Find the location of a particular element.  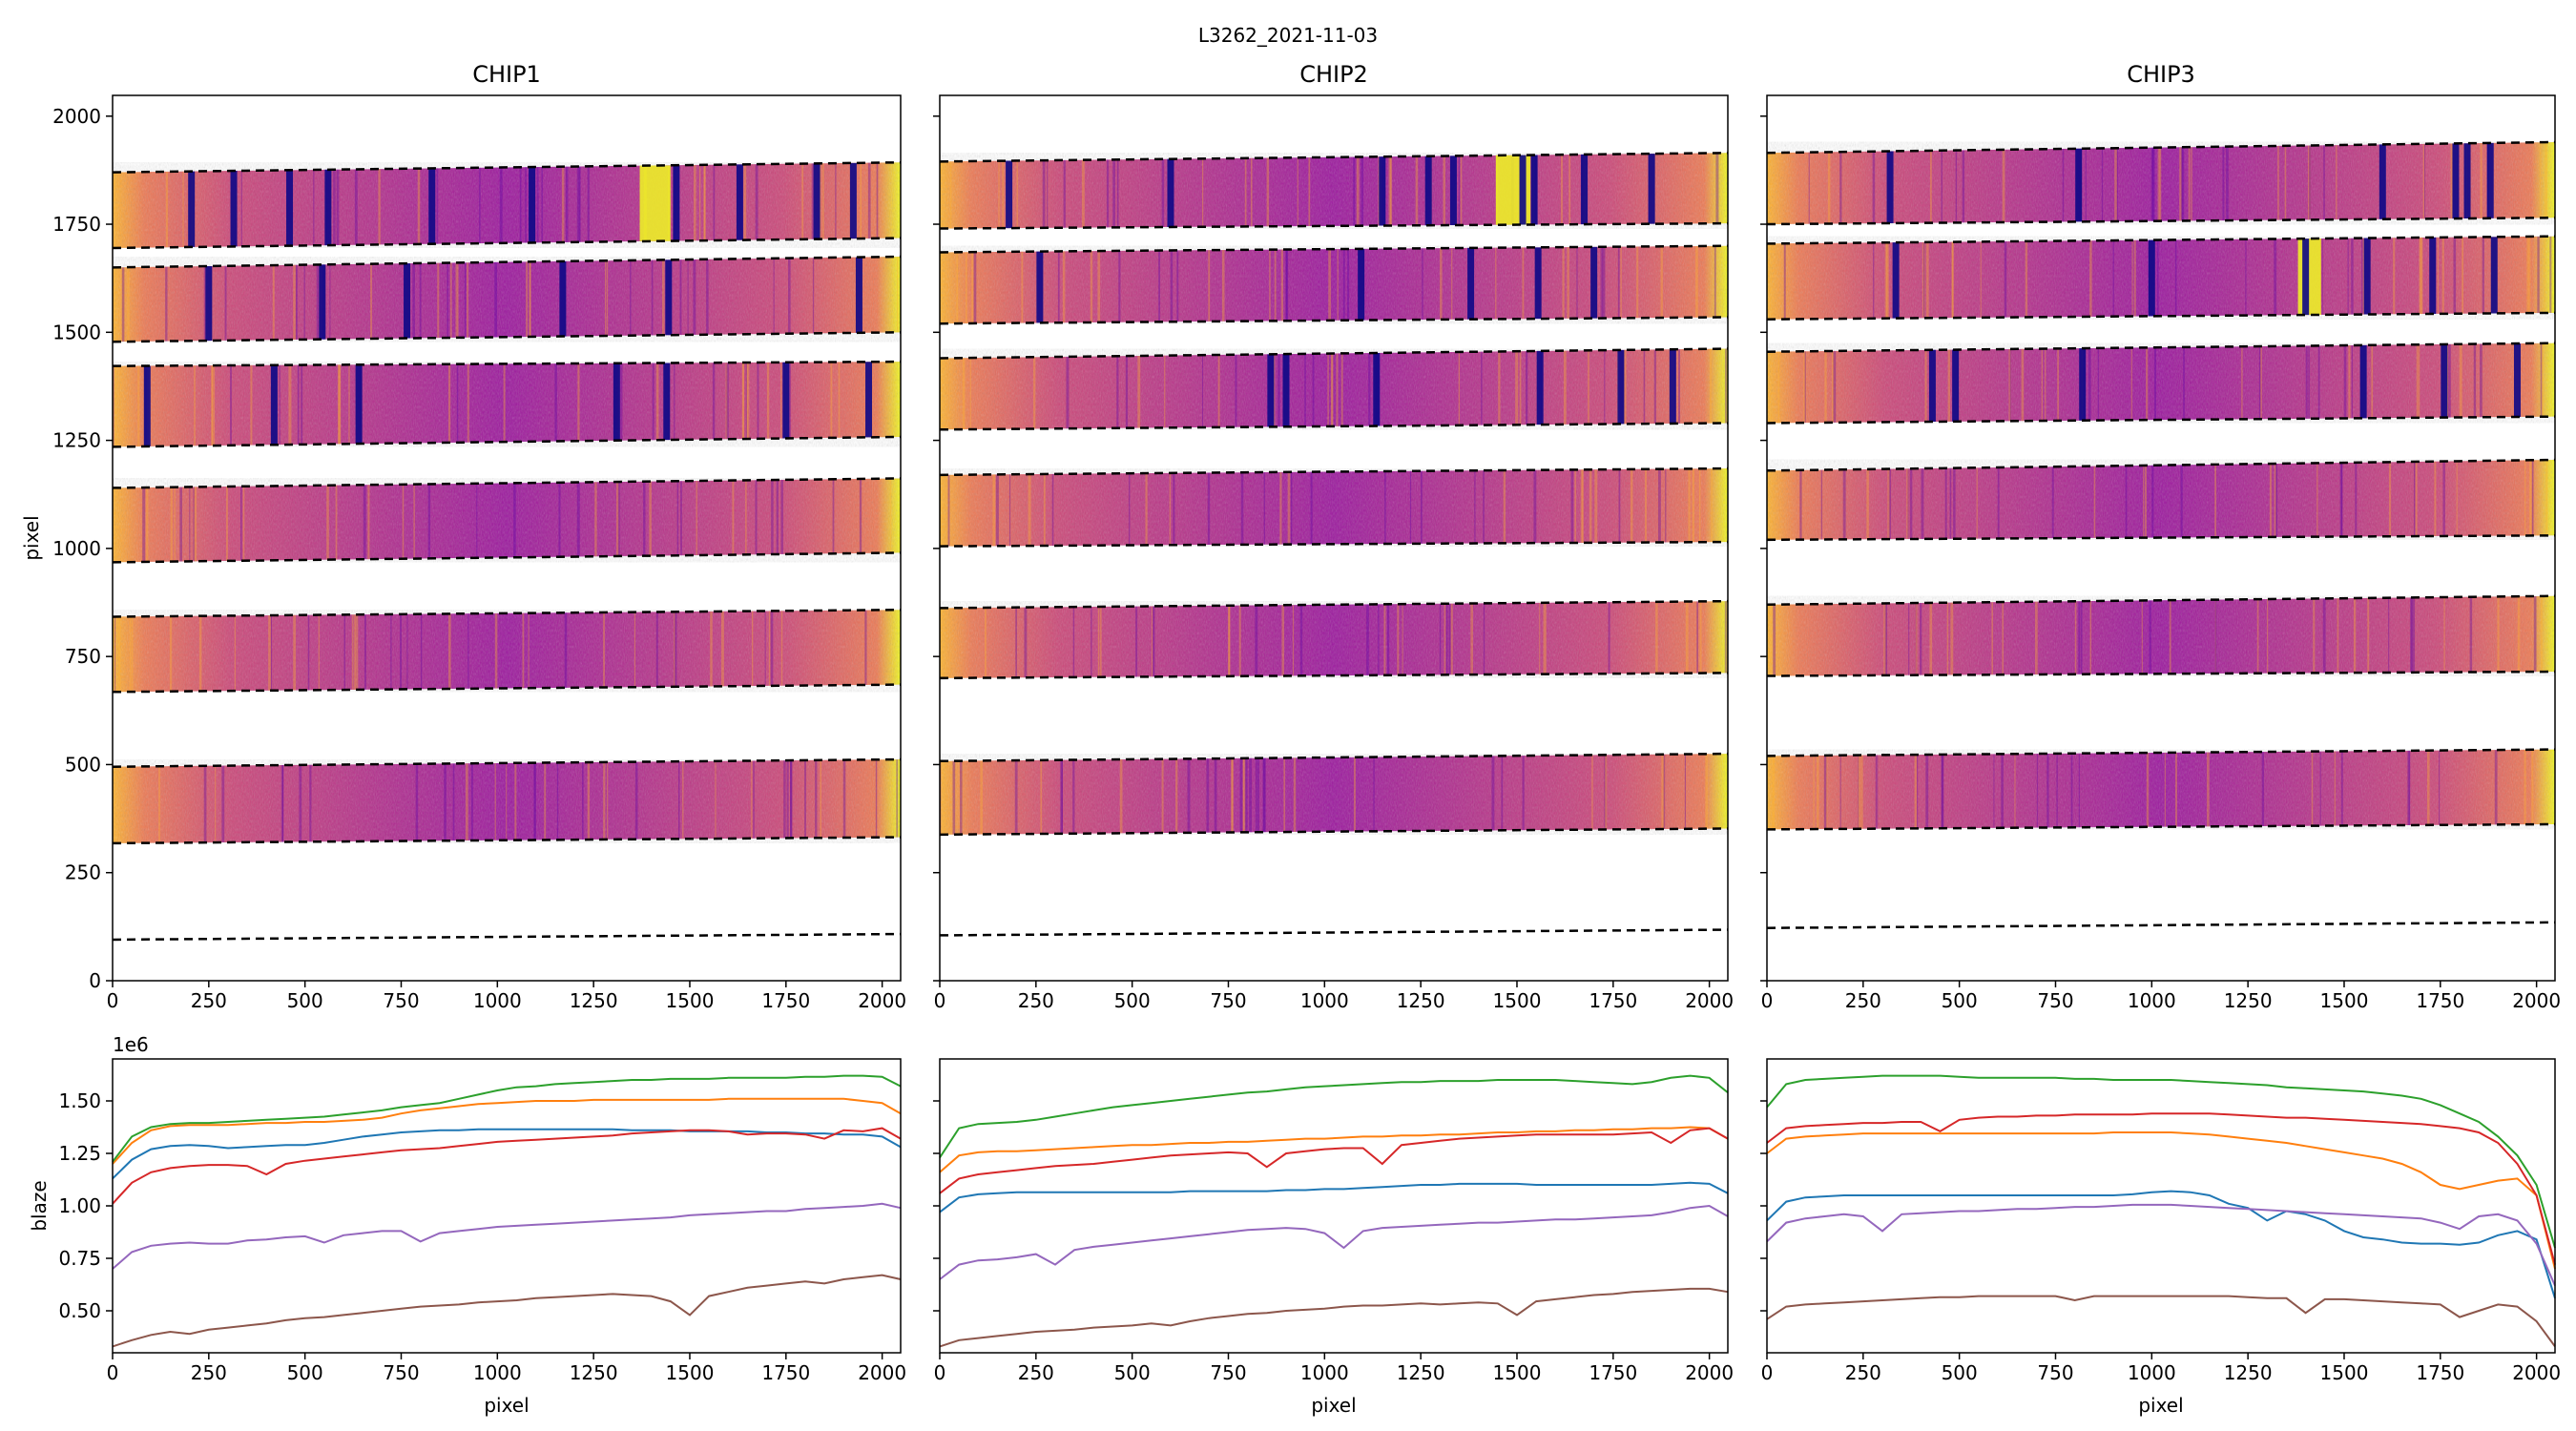

blaze-plot-chip1 is located at coordinates (507, 1211).